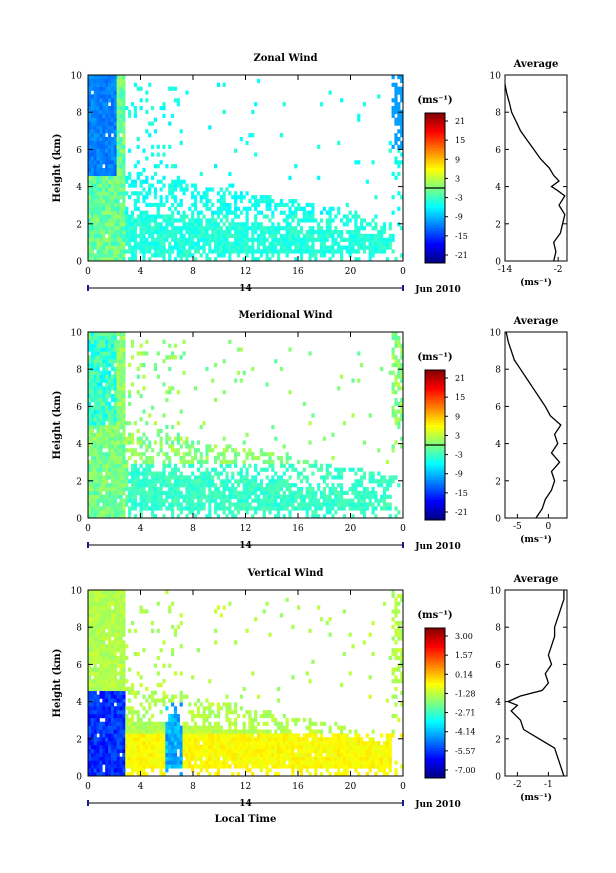 The image size is (616, 873). Describe the element at coordinates (79, 520) in the screenshot. I see `y-tick-label: 0` at that location.